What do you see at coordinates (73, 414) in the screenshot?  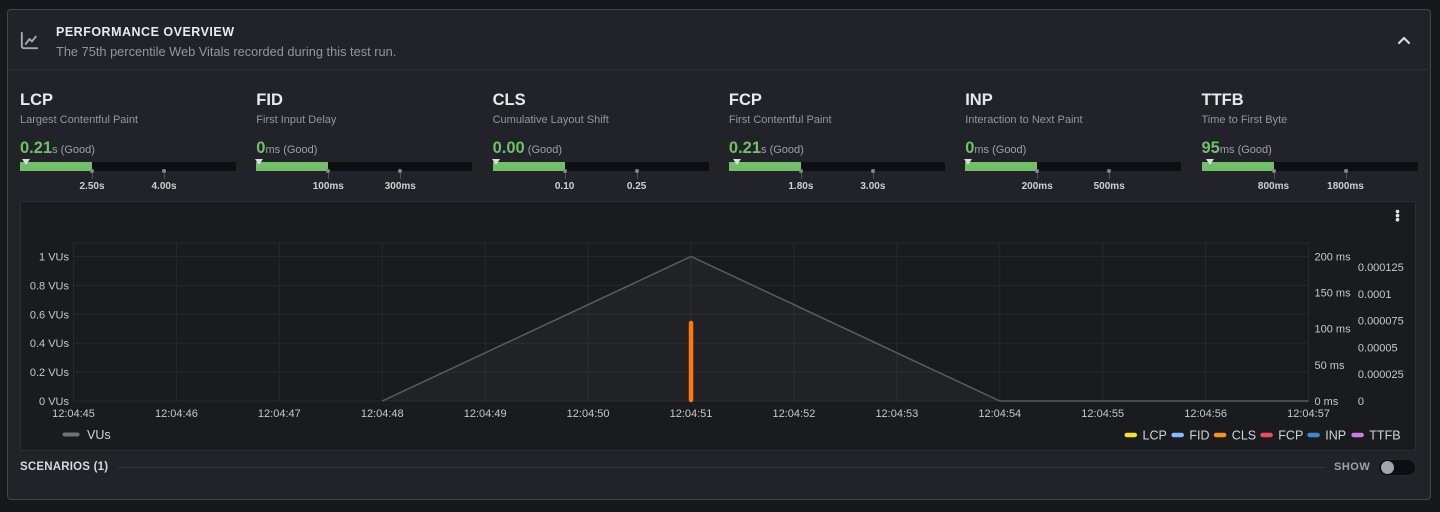 I see `svg-text: 12:04:45` at bounding box center [73, 414].